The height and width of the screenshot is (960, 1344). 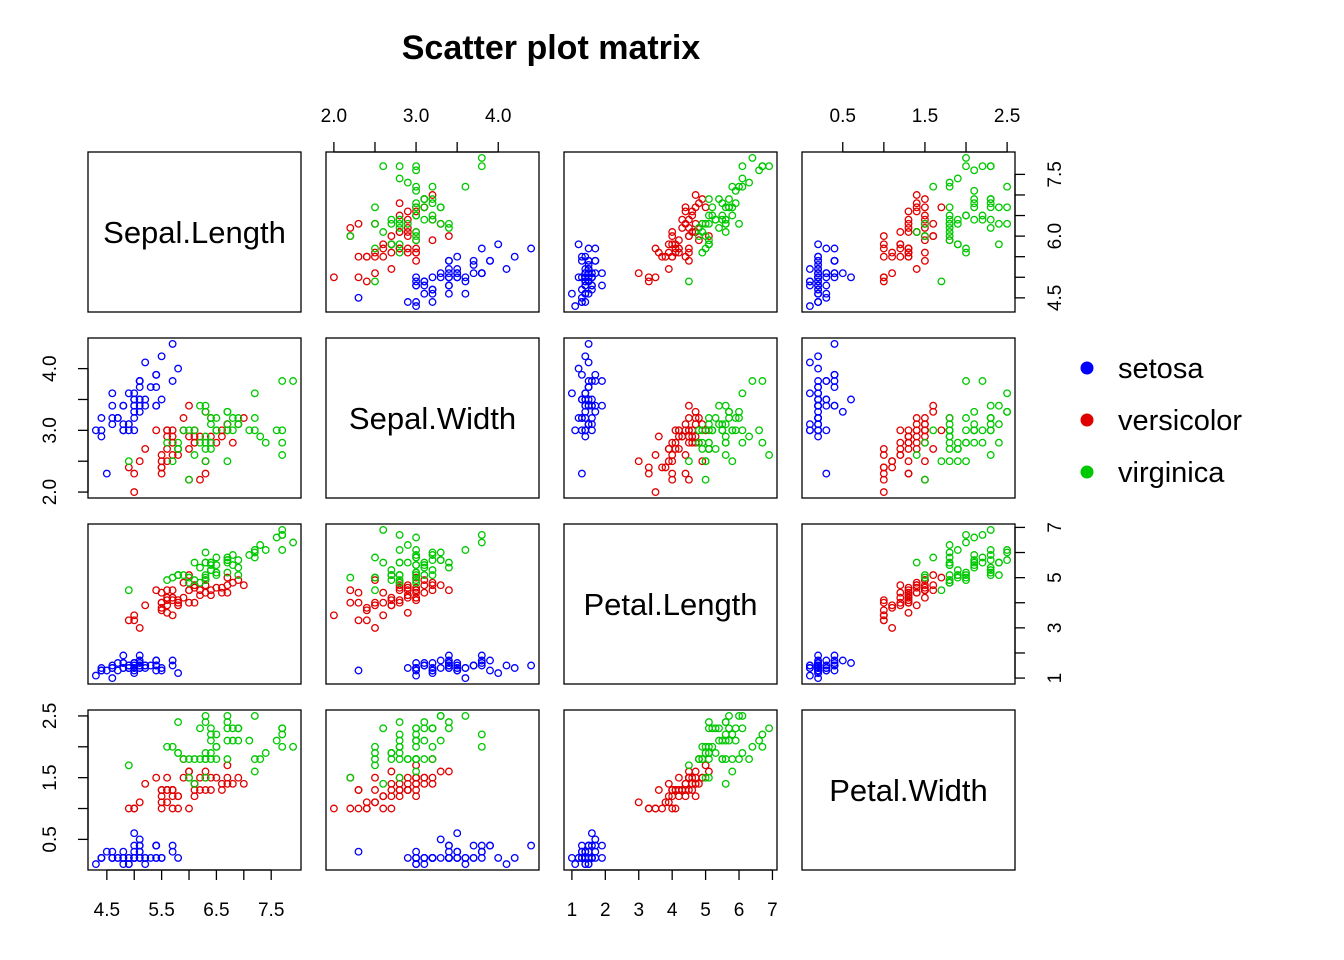 What do you see at coordinates (1055, 678) in the screenshot?
I see `tick-label: 1` at bounding box center [1055, 678].